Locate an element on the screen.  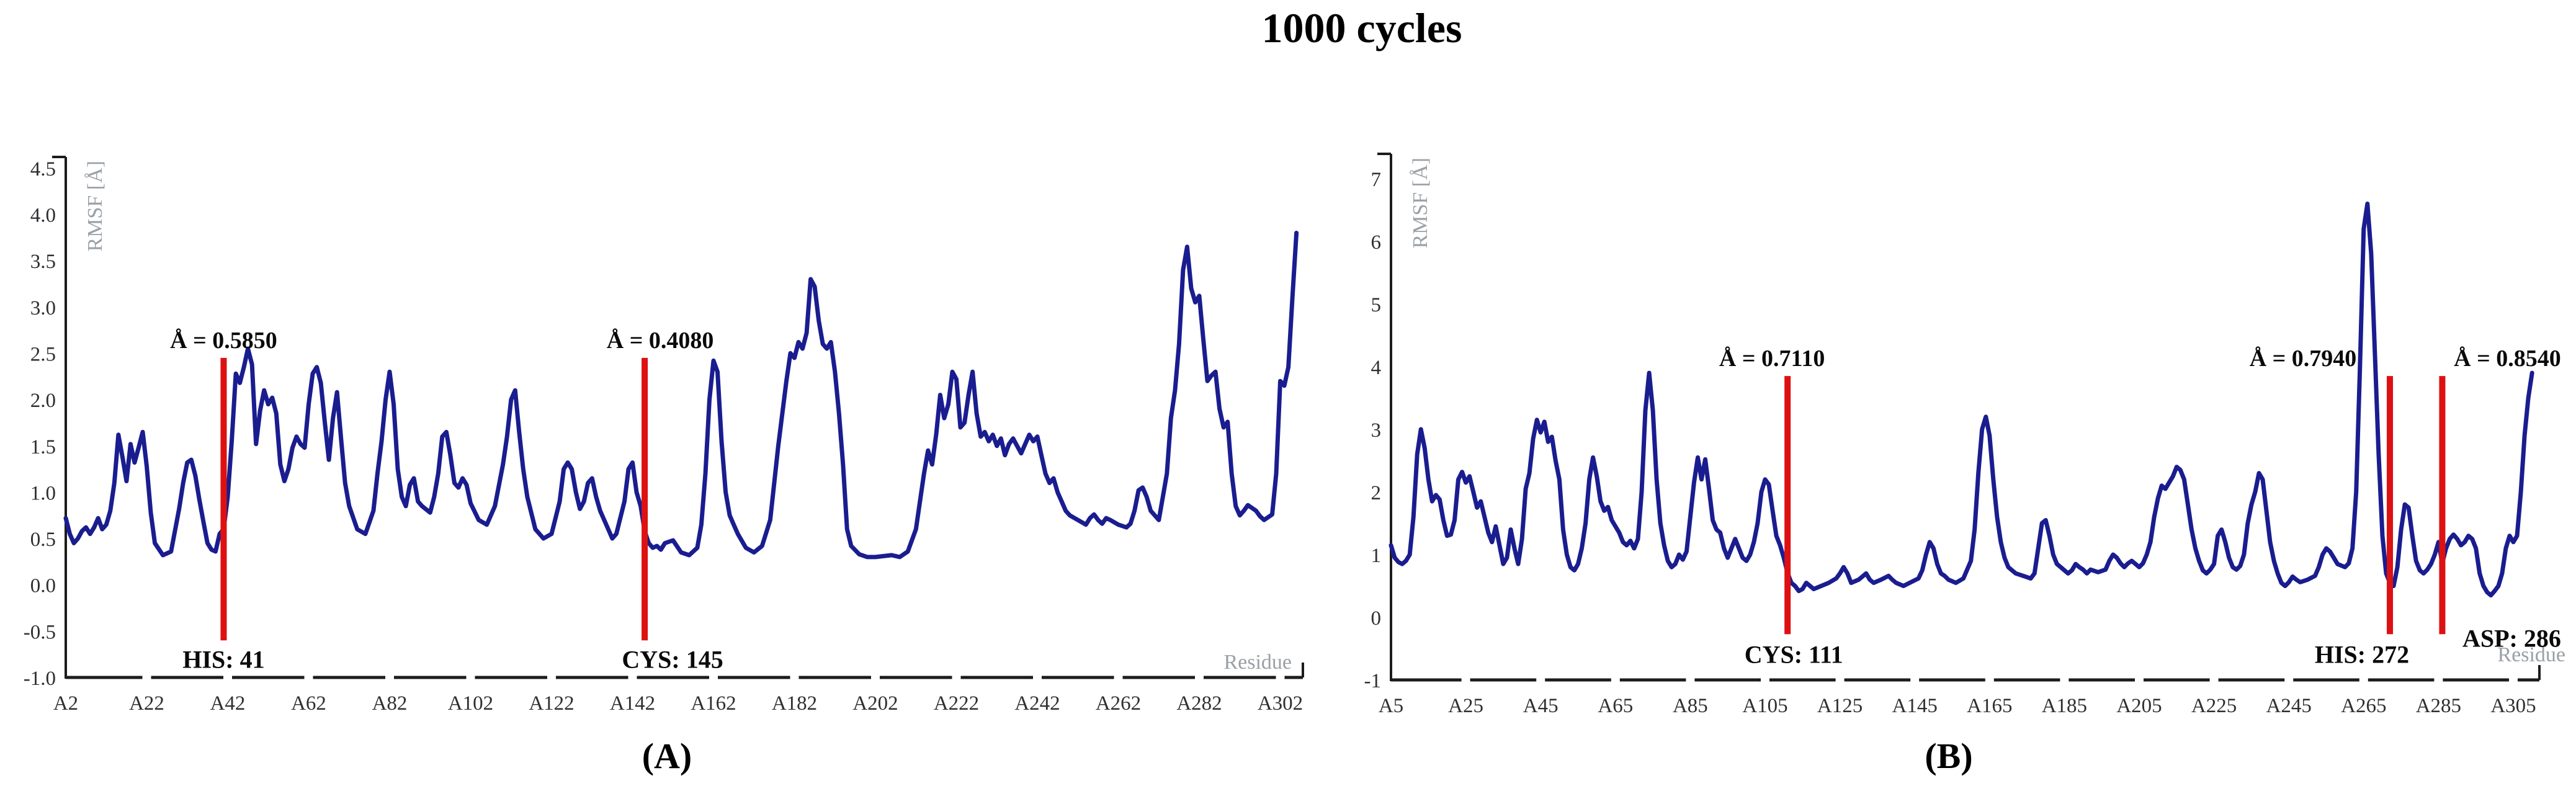
x-tick-label: A302 is located at coordinates (1280, 703).